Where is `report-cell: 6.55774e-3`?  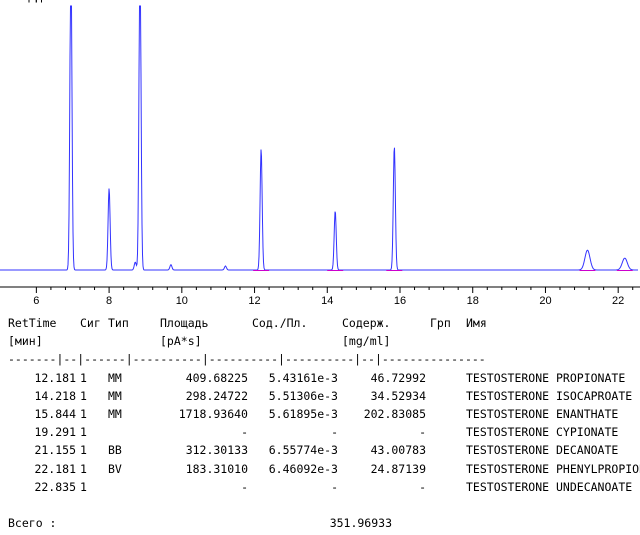
report-cell: 6.55774e-3 is located at coordinates (303, 450).